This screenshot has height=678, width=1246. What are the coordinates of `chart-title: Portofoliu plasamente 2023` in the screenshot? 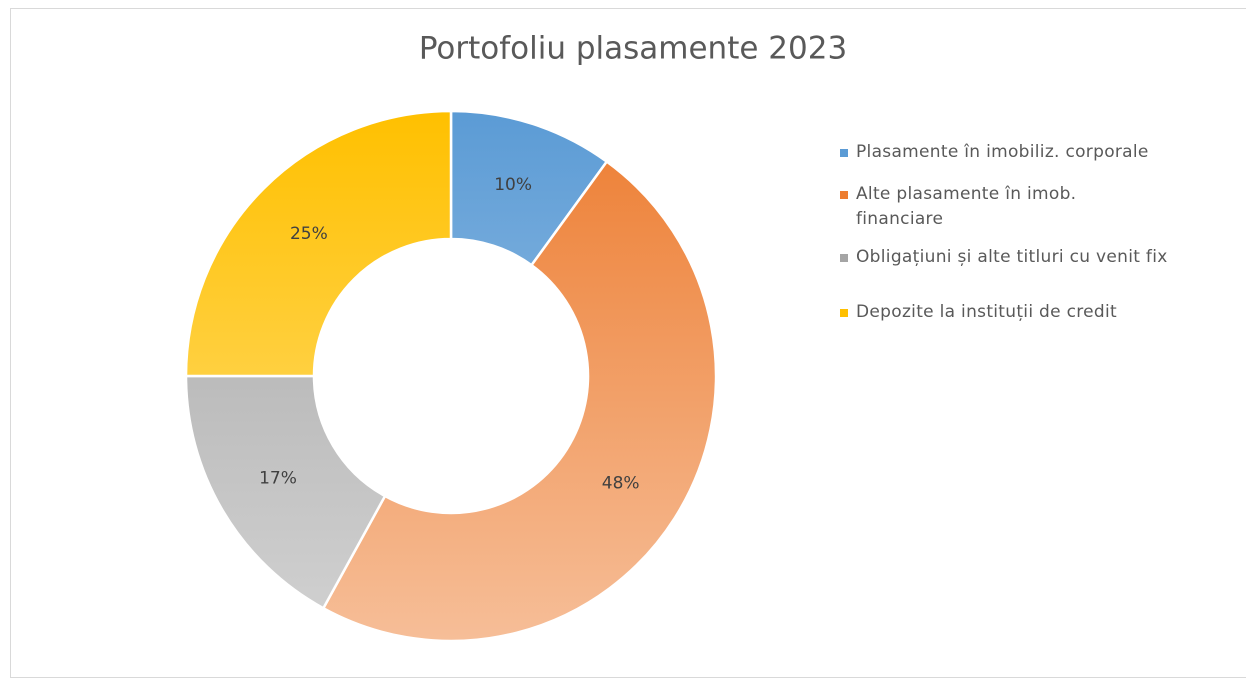 It's located at (633, 49).